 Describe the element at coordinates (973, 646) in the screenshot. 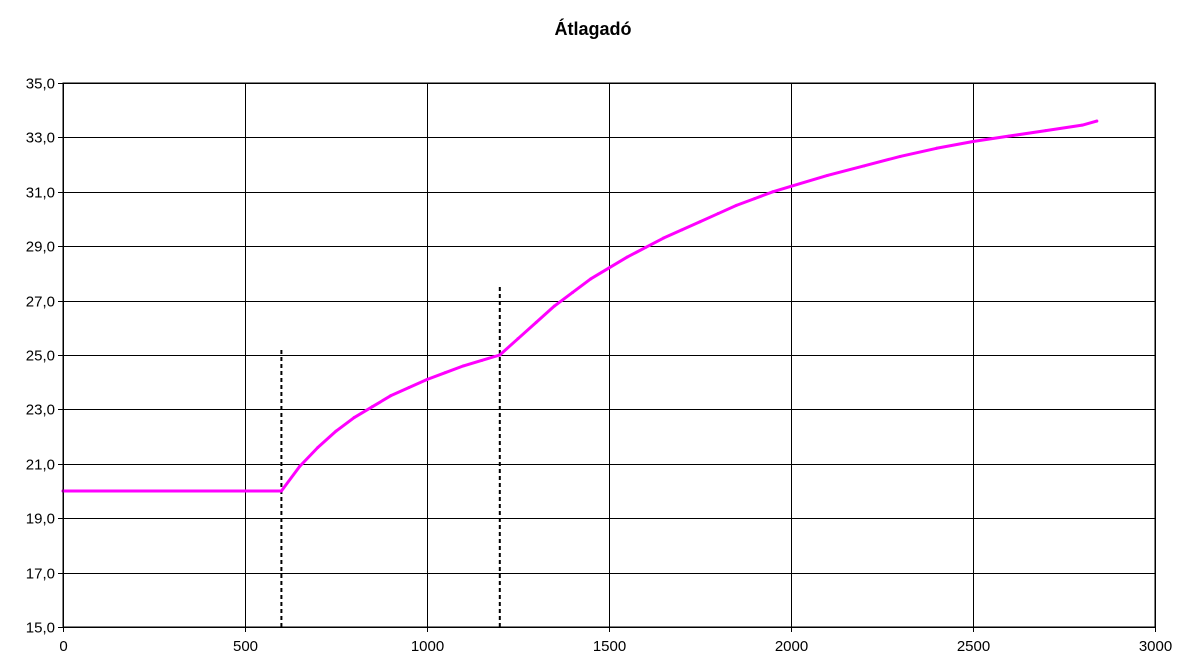

I see `x-tick-label: 2500` at that location.